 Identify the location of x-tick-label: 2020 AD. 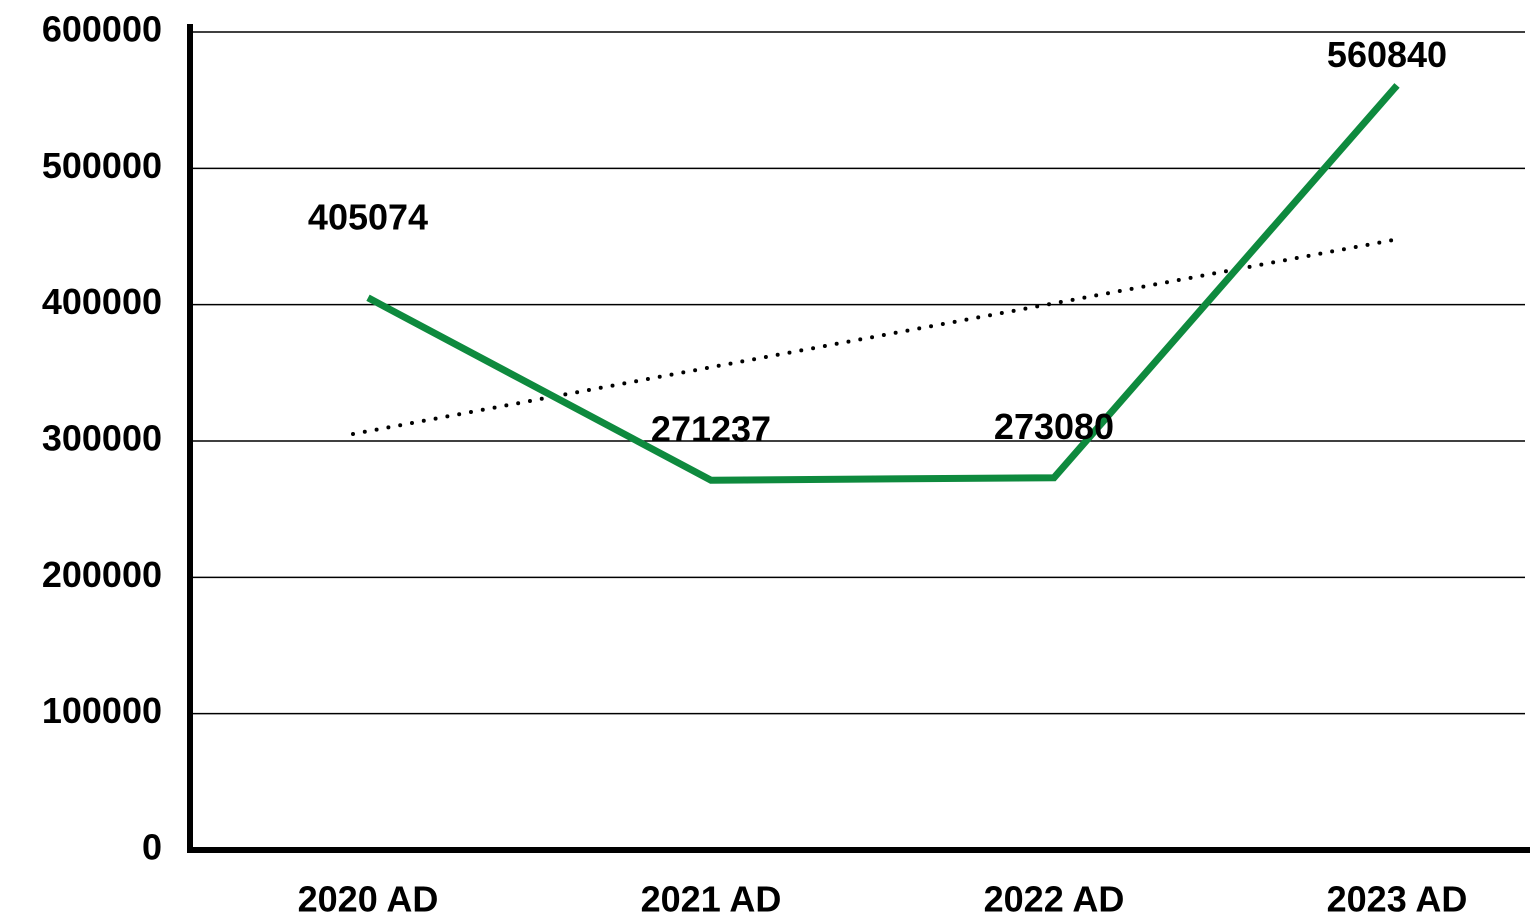
(368, 899).